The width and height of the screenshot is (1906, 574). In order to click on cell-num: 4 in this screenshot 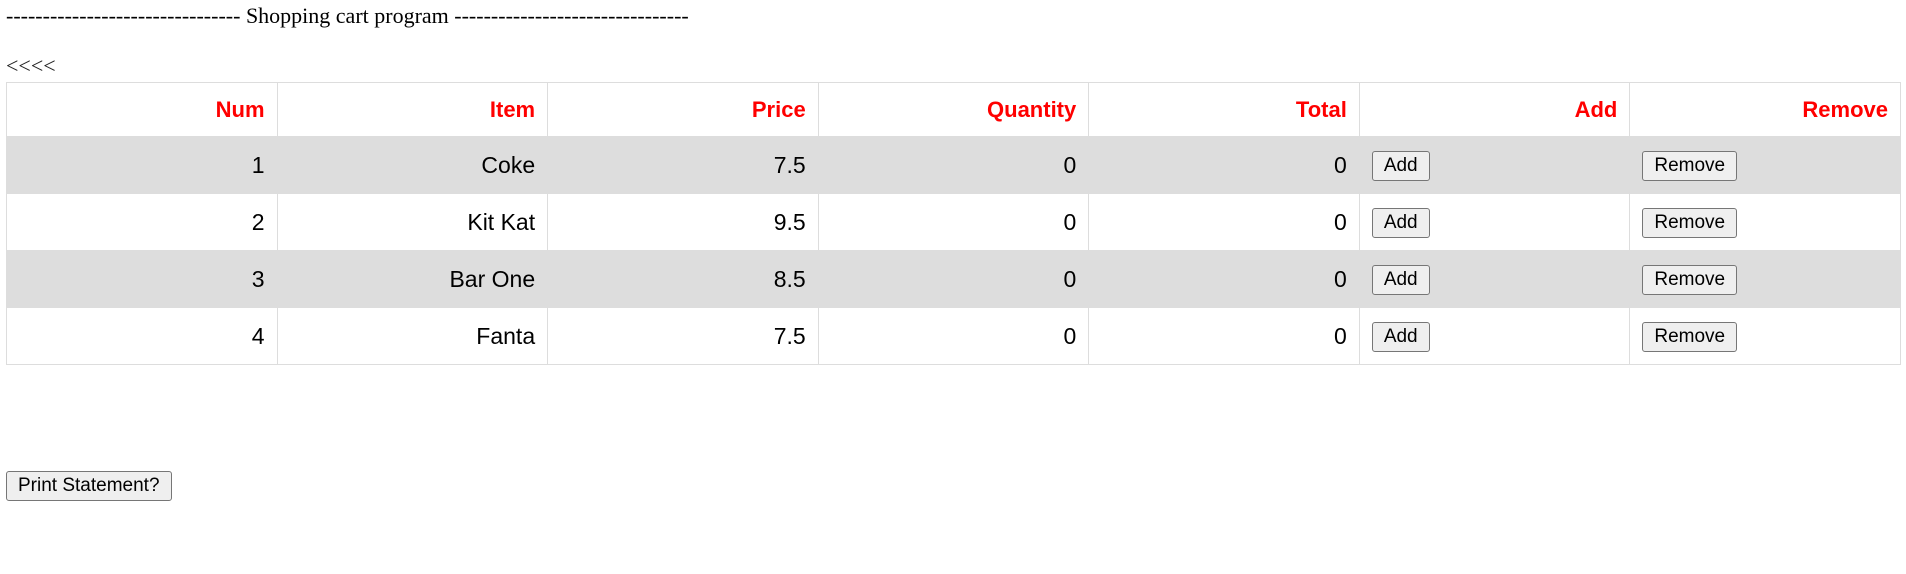, I will do `click(142, 336)`.